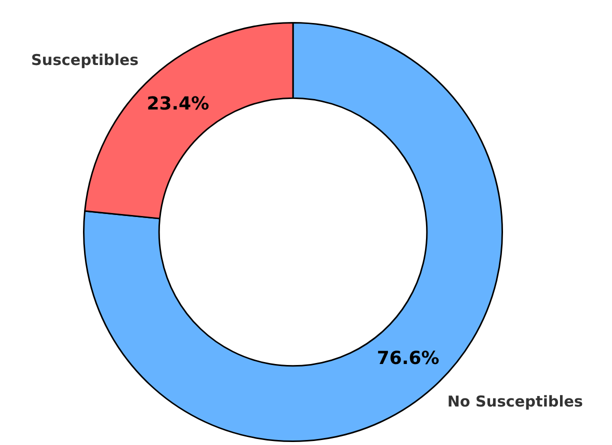  What do you see at coordinates (178, 103) in the screenshot?
I see `data-label: 23.4%` at bounding box center [178, 103].